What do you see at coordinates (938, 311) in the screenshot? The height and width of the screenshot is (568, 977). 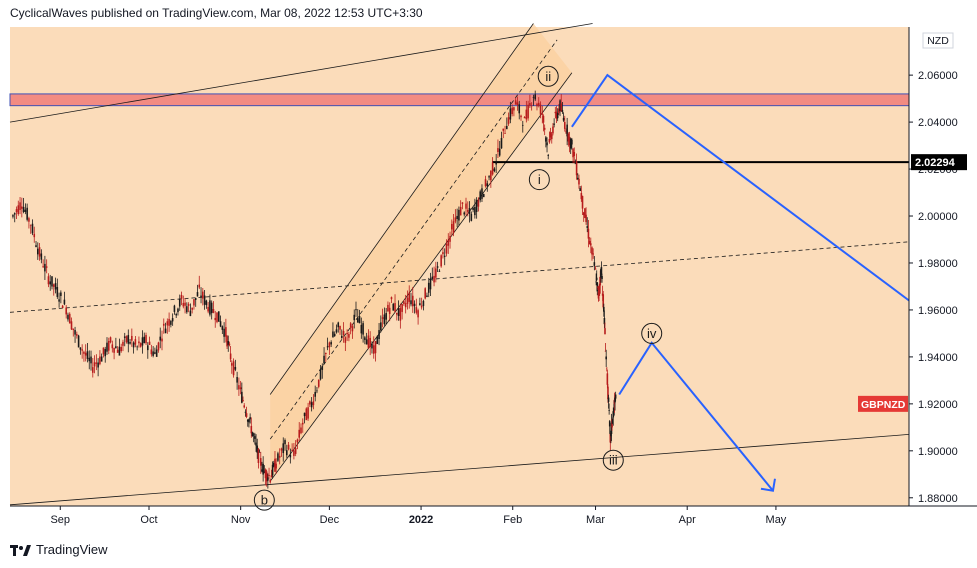 I see `price-tick-label: 1.96000` at bounding box center [938, 311].